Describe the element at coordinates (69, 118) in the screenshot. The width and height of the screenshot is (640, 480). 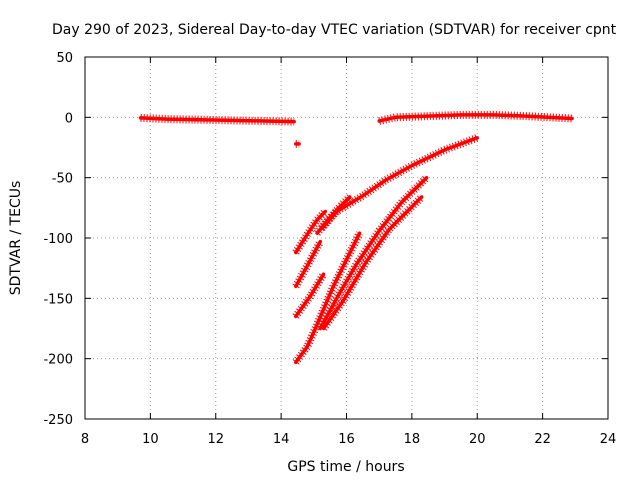
I see `y-tick-label: 0` at that location.